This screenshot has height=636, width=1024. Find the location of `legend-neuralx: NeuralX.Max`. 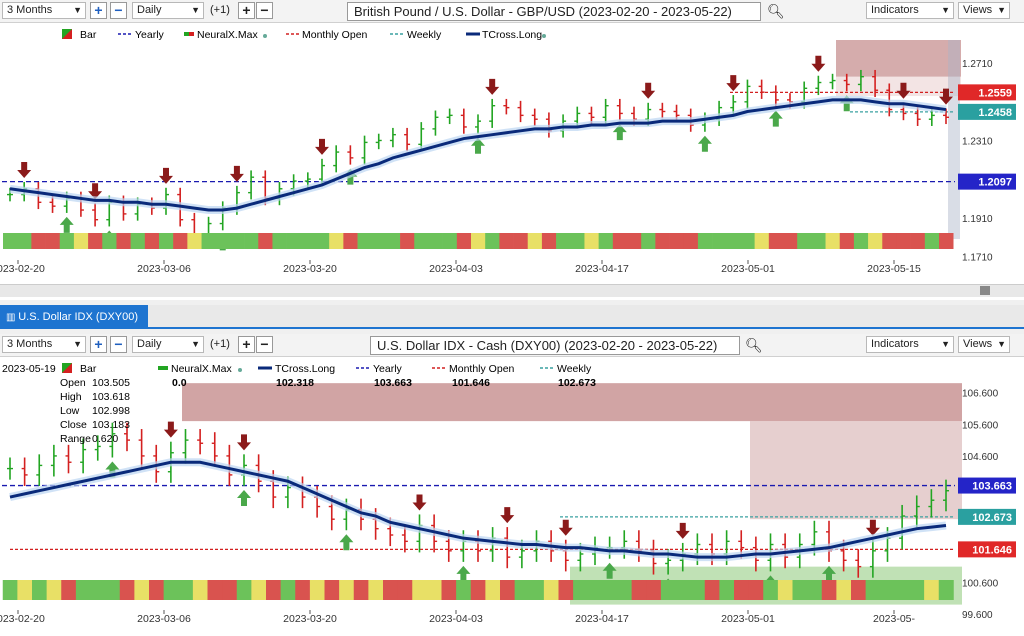

legend-neuralx: NeuralX.Max is located at coordinates (201, 369).